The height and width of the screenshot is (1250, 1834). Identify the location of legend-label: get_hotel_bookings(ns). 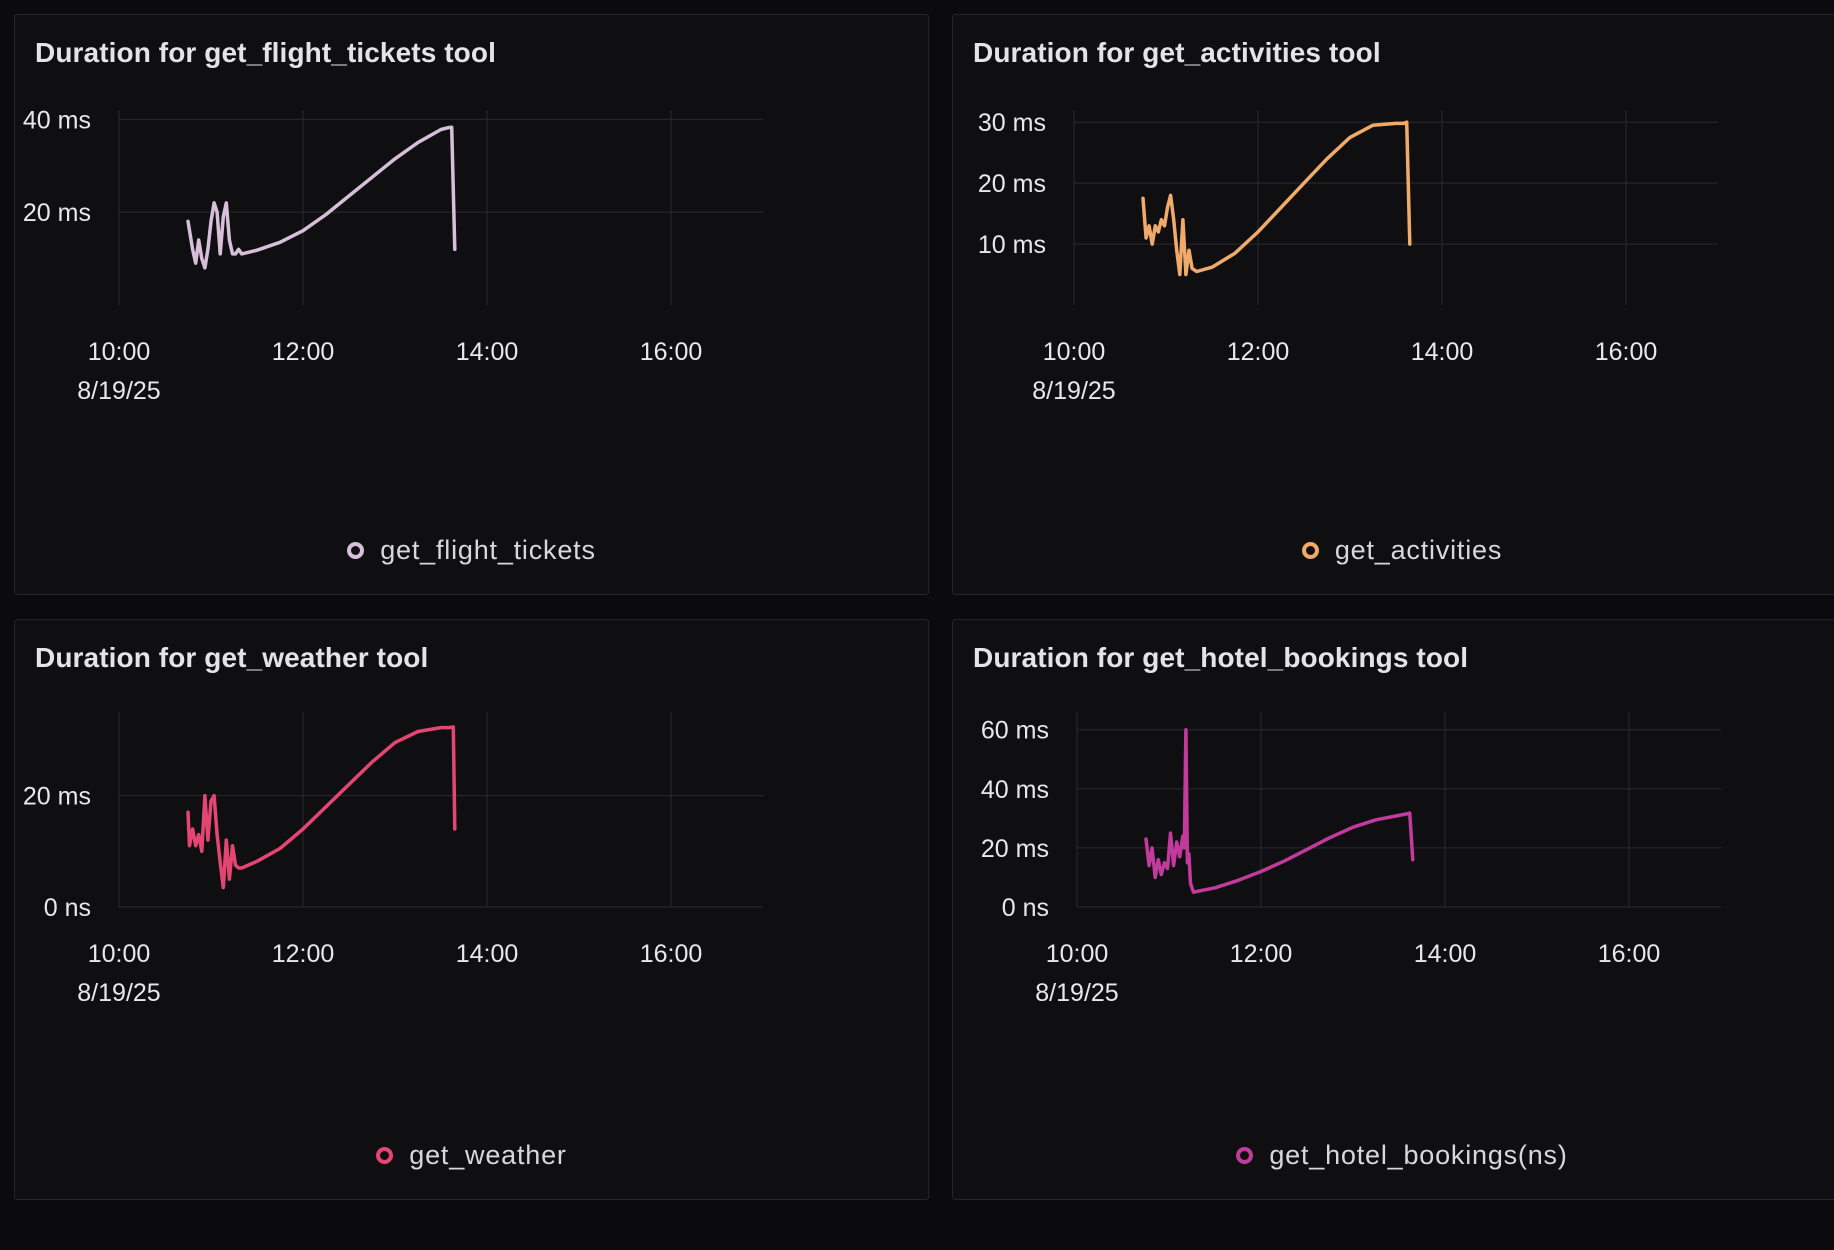
(1418, 1155).